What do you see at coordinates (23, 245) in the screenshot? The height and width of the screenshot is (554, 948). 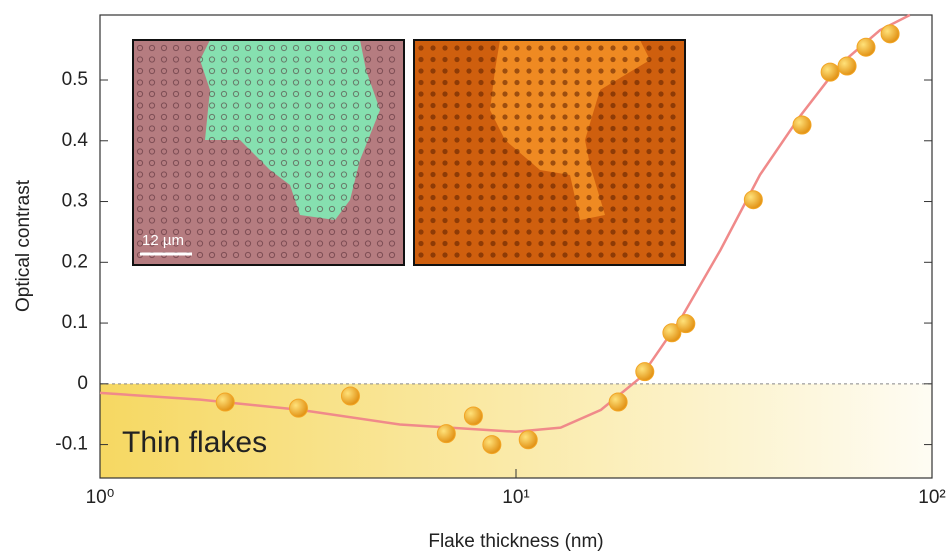 I see `y-axis-label: Optical contrast` at bounding box center [23, 245].